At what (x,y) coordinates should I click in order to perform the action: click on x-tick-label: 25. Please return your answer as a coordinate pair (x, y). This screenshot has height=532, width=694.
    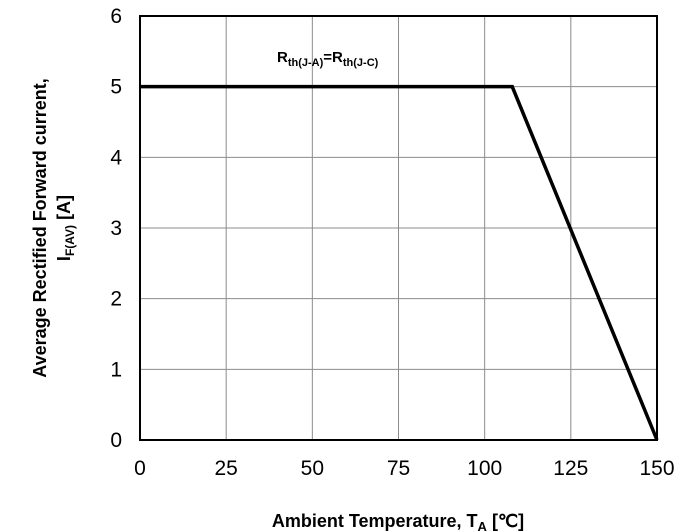
    Looking at the image, I should click on (225, 468).